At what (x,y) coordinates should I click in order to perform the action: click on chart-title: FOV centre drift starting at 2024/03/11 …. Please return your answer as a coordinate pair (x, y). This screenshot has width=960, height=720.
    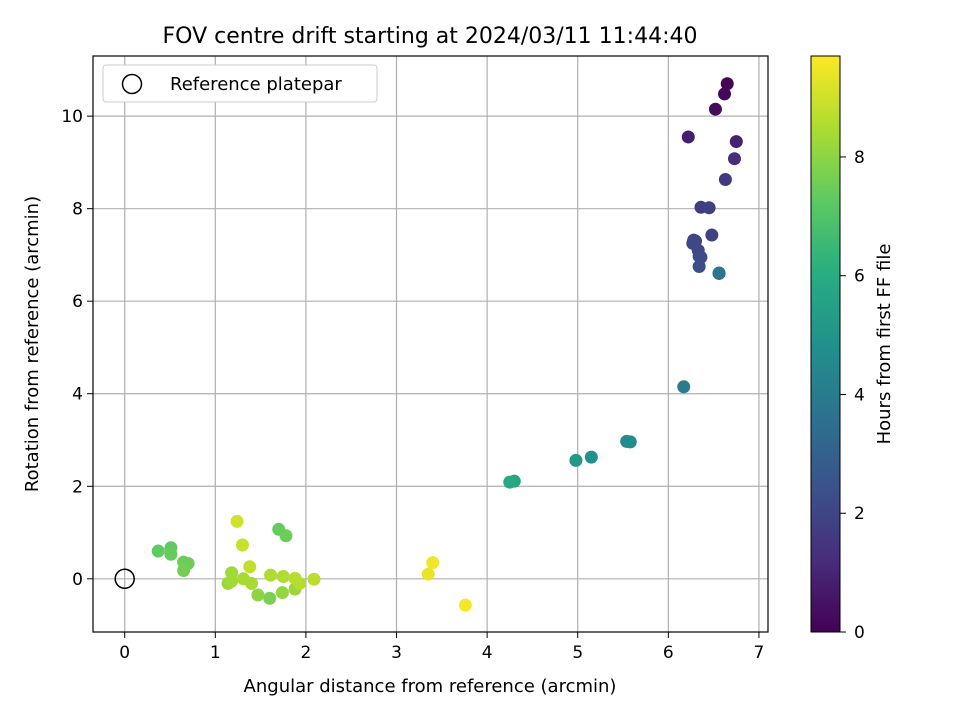
    Looking at the image, I should click on (430, 36).